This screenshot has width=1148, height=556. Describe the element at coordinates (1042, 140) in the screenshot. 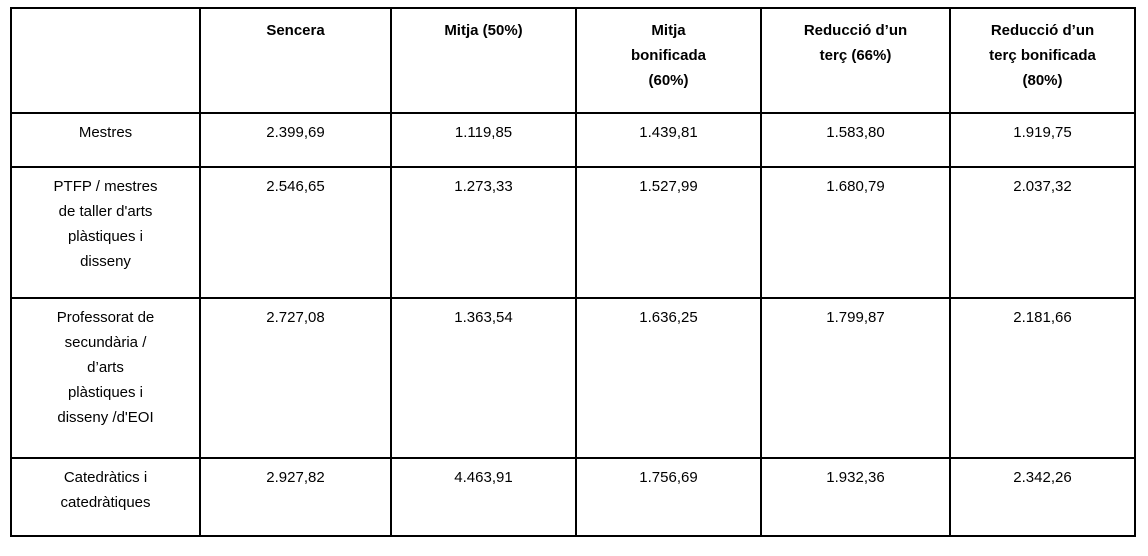

I see `cell-value: 1.919,75` at that location.